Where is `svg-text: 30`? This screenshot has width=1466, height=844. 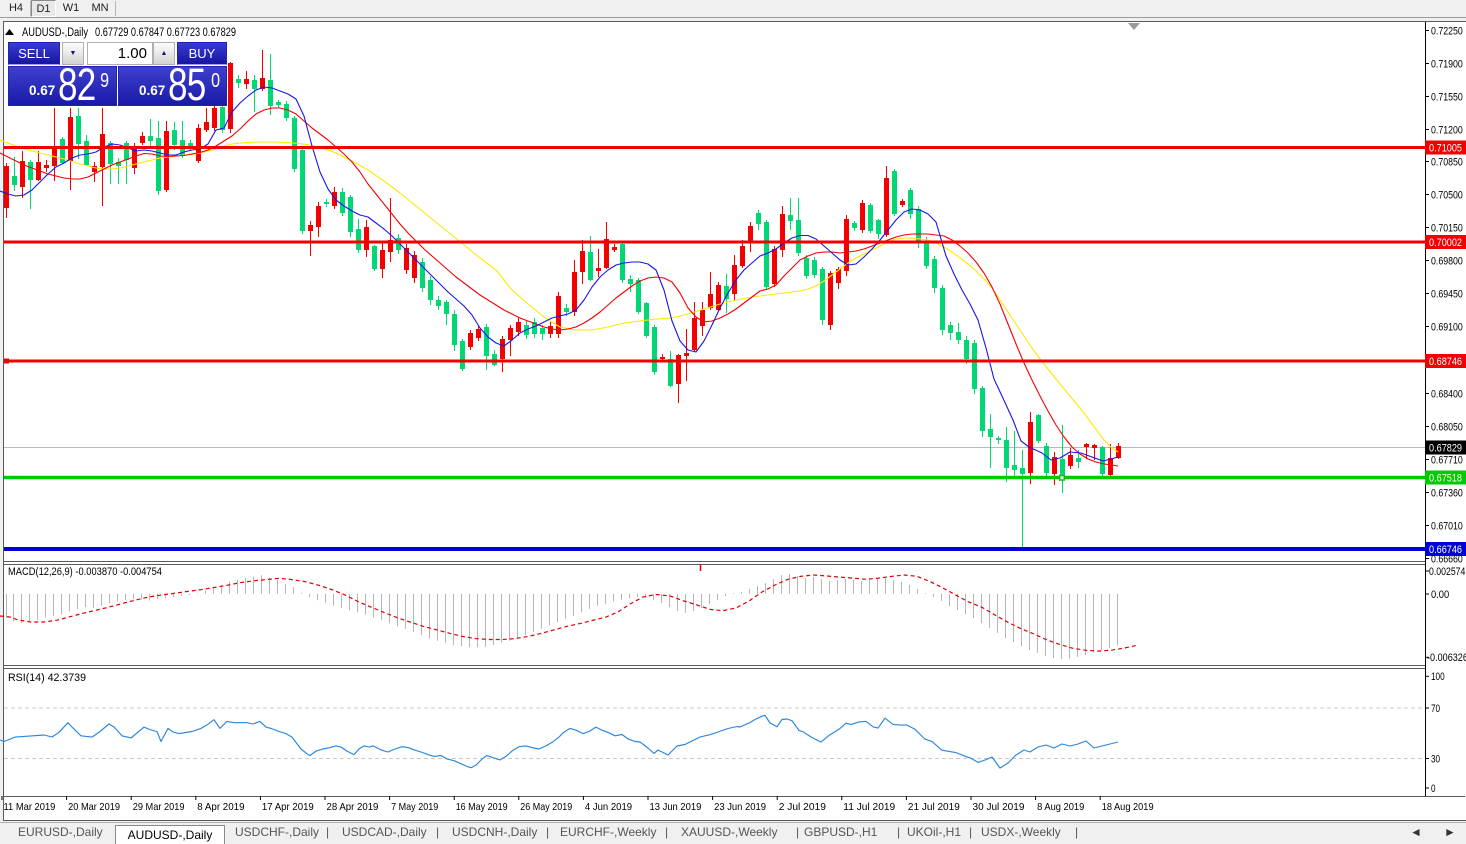
svg-text: 30 is located at coordinates (1435, 759).